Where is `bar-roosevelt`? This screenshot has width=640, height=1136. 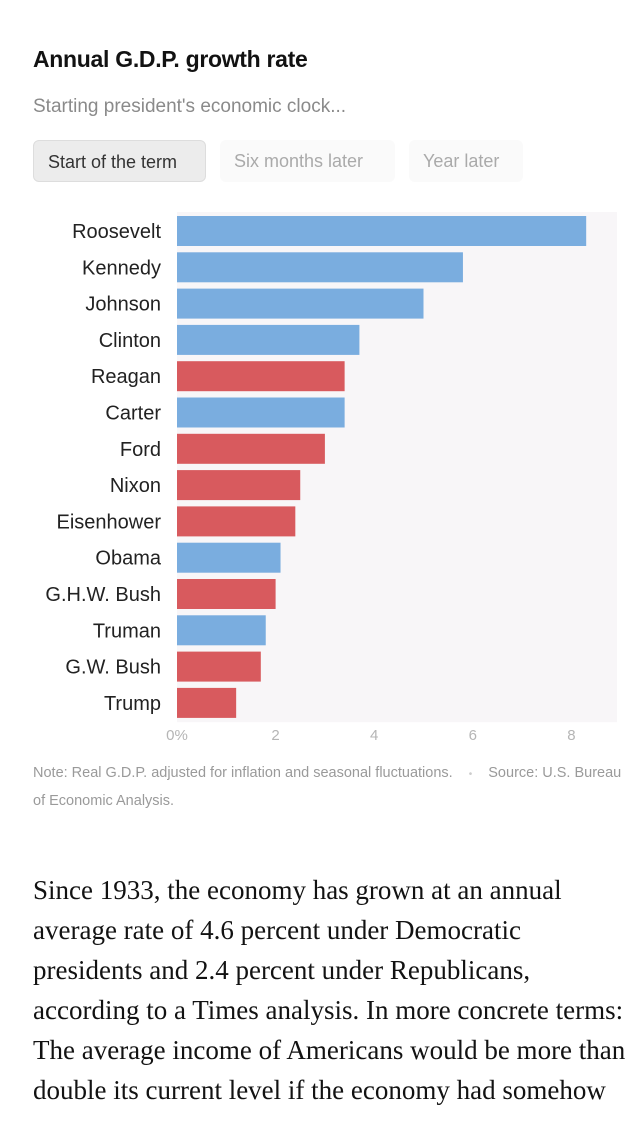
bar-roosevelt is located at coordinates (382, 231).